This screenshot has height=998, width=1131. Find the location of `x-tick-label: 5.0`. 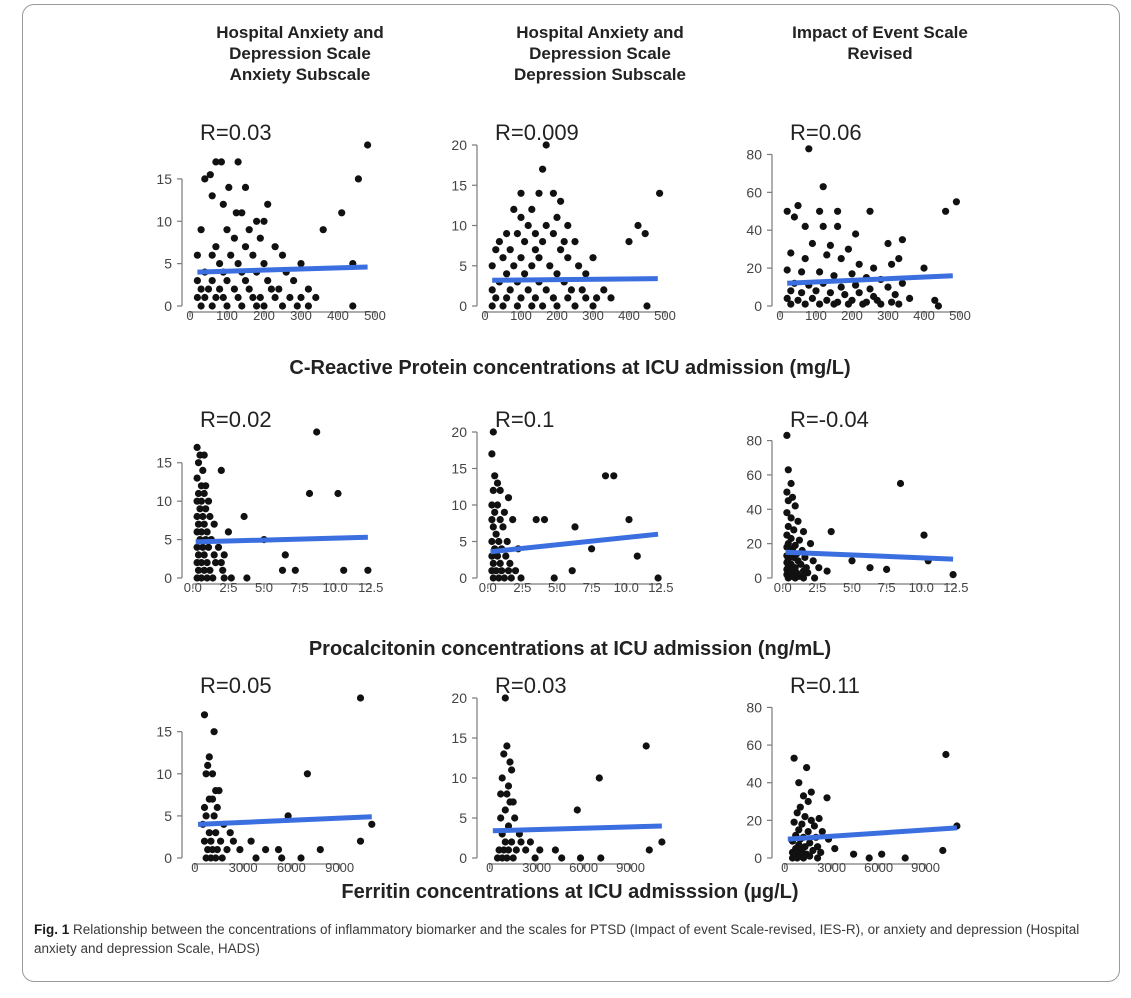

x-tick-label: 5.0 is located at coordinates (557, 587).